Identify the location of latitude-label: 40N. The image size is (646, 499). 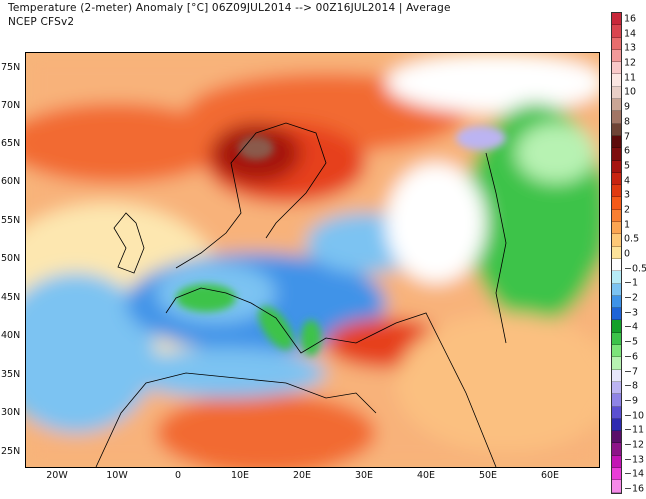
(11, 335).